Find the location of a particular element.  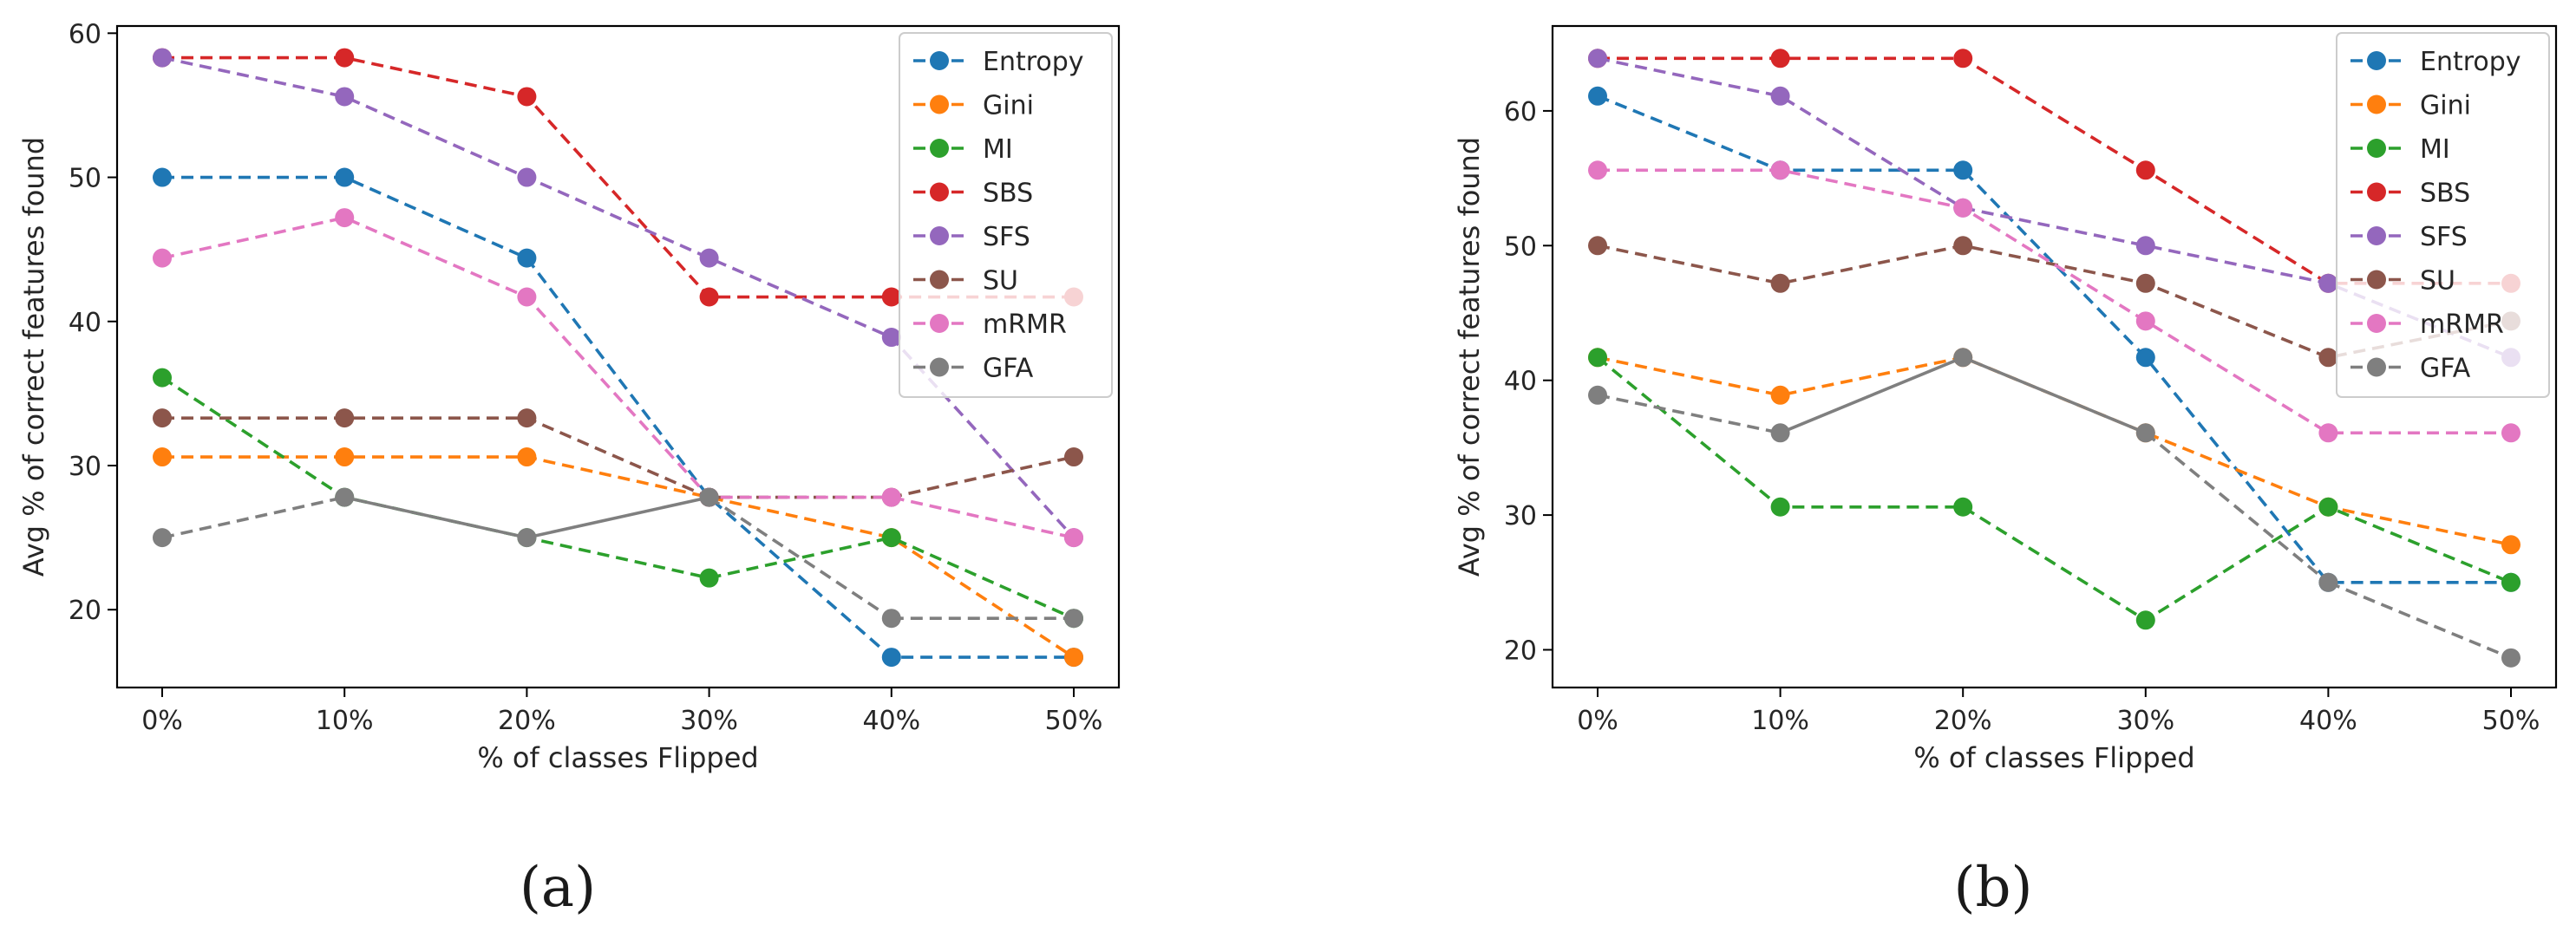

legend-label-mi: MI is located at coordinates (998, 149).